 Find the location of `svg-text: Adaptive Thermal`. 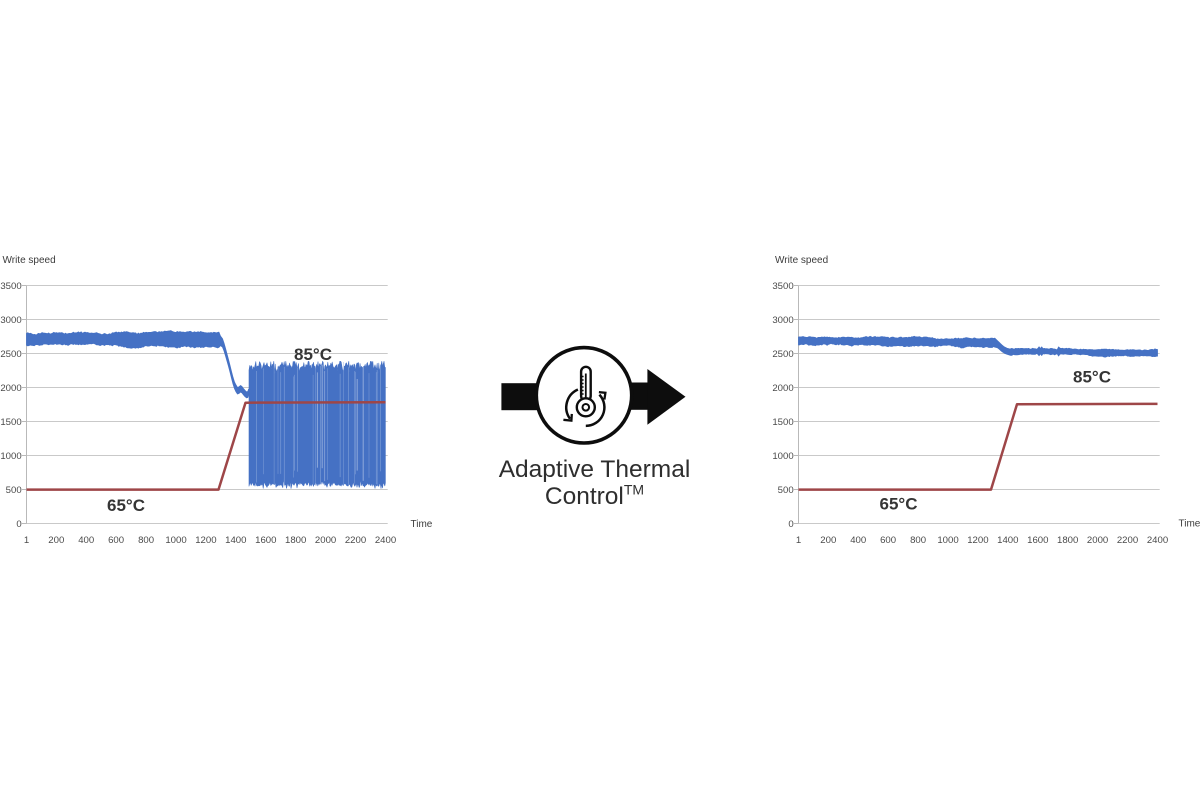

svg-text: Adaptive Thermal is located at coordinates (595, 469).